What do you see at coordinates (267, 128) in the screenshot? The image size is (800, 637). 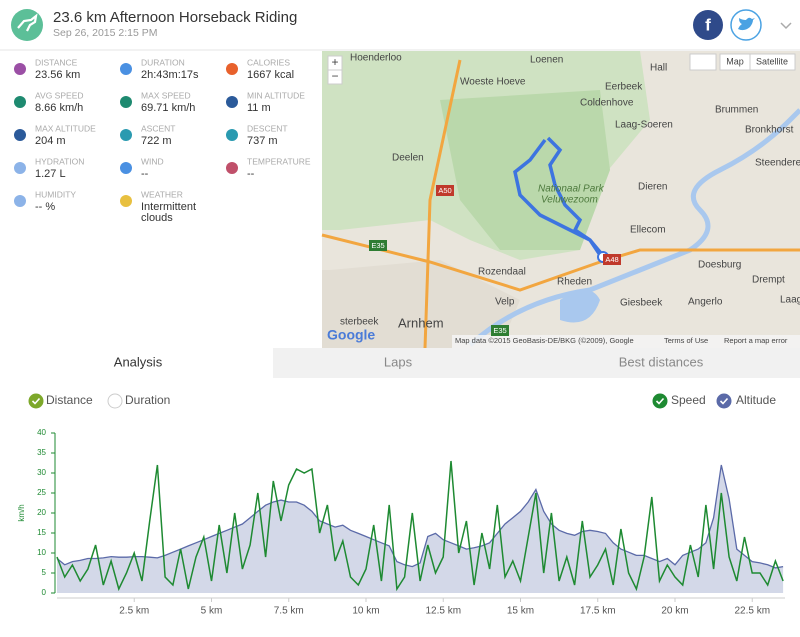 I see `stat-label: DESCENT` at bounding box center [267, 128].